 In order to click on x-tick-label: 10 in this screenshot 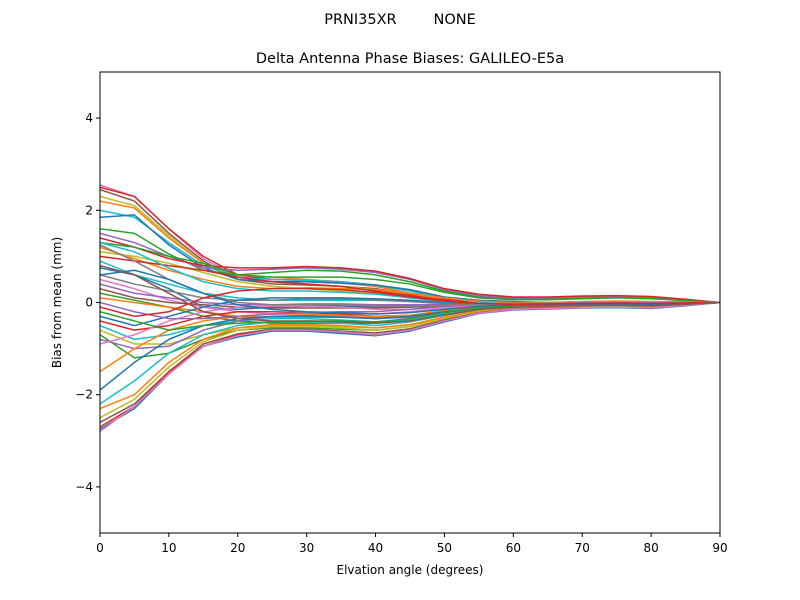, I will do `click(168, 548)`.